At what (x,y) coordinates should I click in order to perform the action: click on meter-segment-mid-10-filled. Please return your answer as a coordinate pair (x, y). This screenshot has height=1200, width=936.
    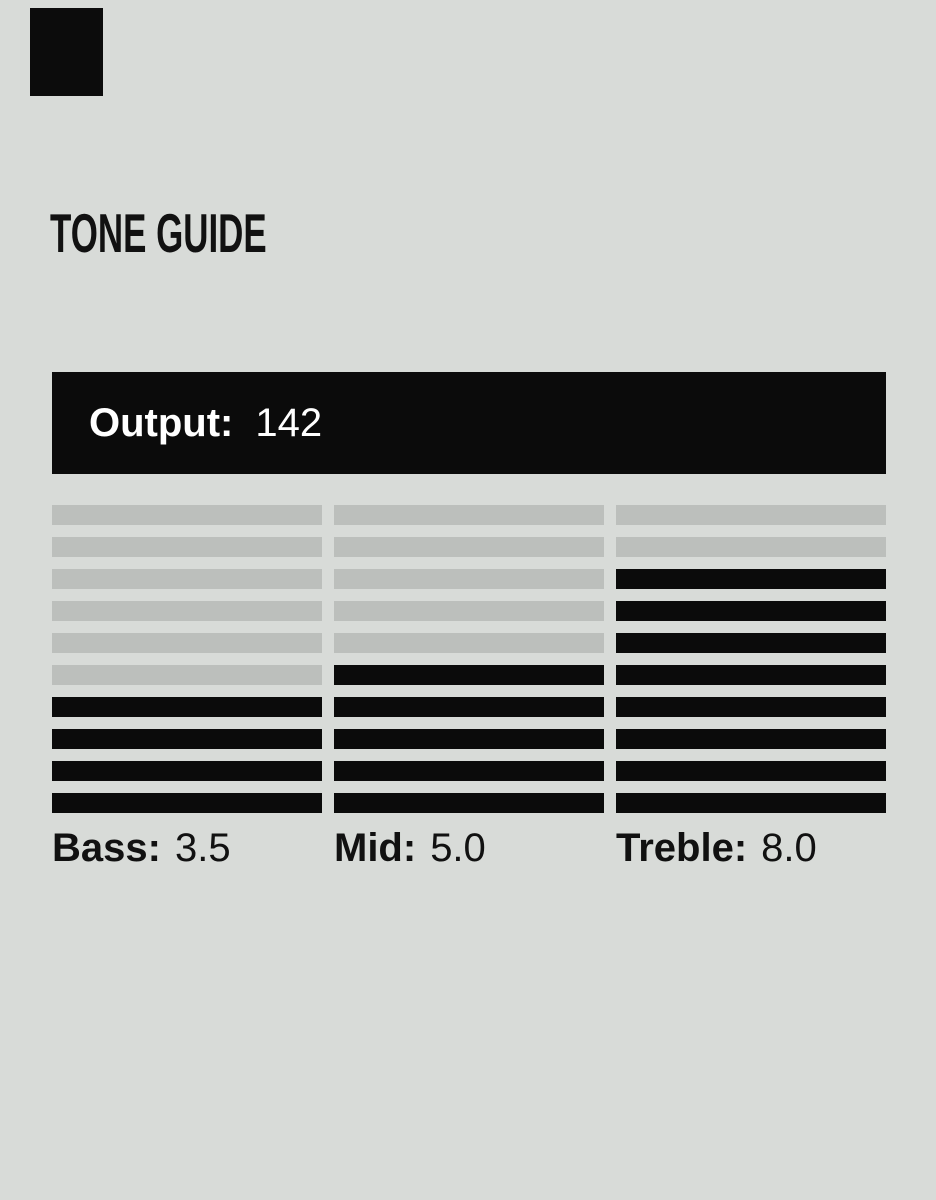
    Looking at the image, I should click on (469, 803).